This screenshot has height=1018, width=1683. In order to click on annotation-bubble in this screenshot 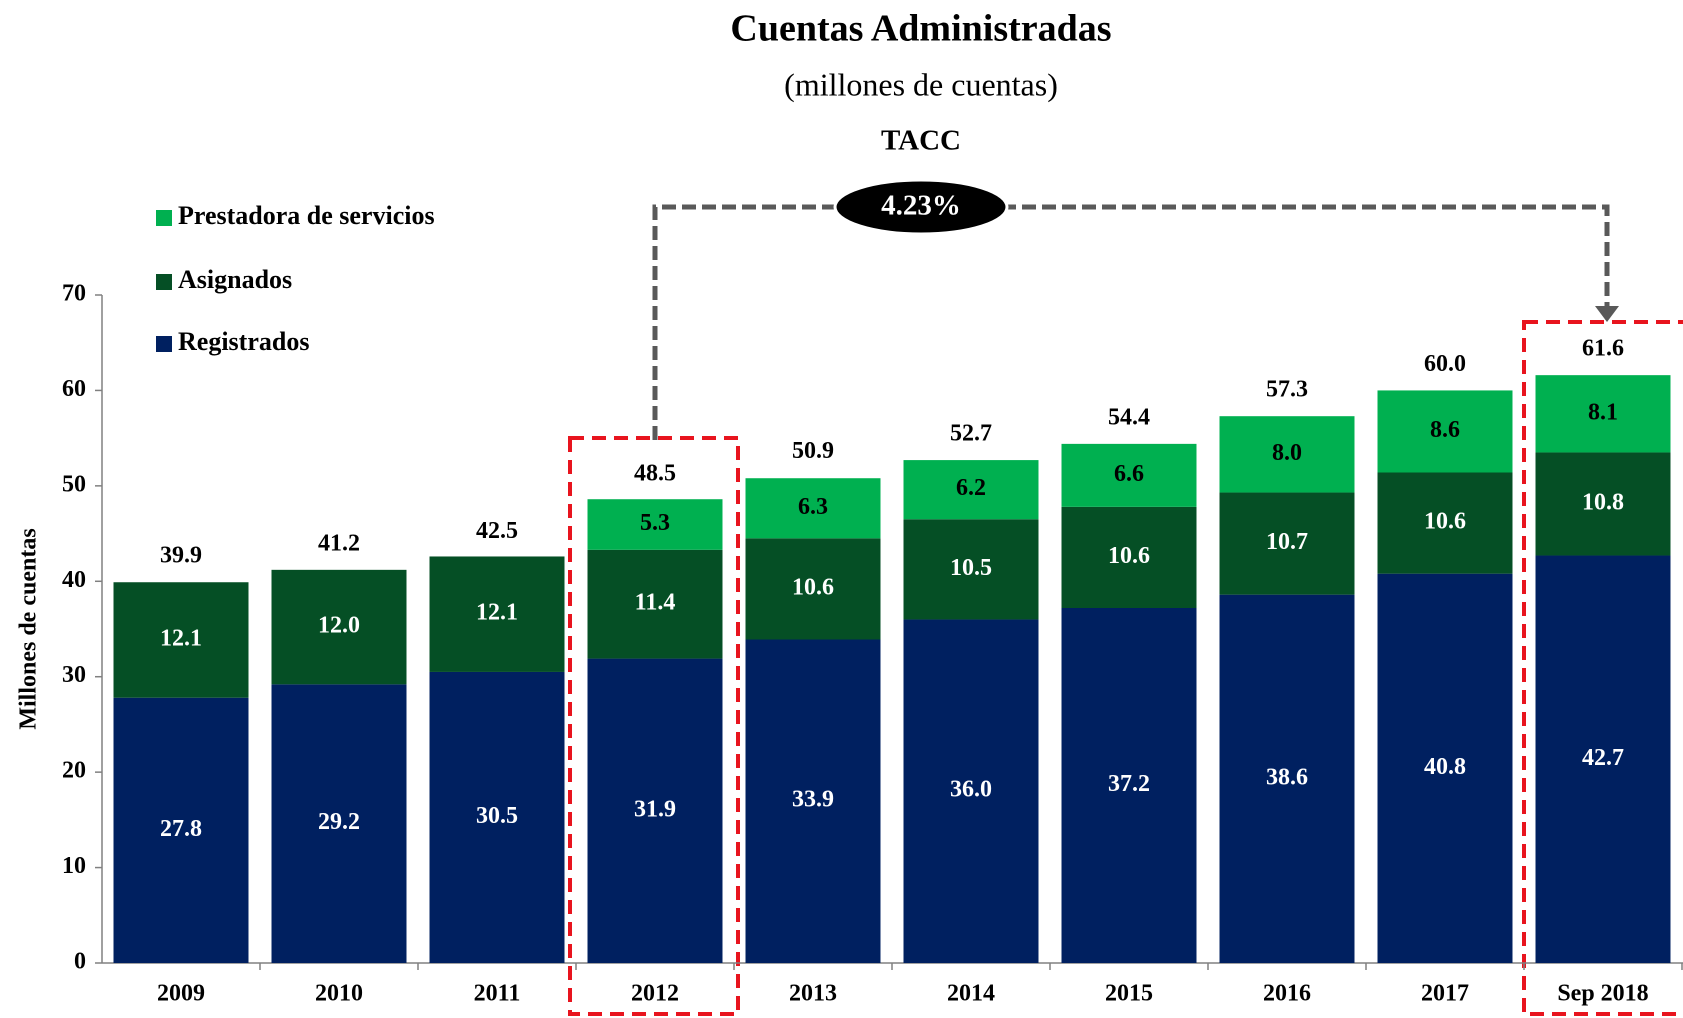, I will do `click(921, 207)`.